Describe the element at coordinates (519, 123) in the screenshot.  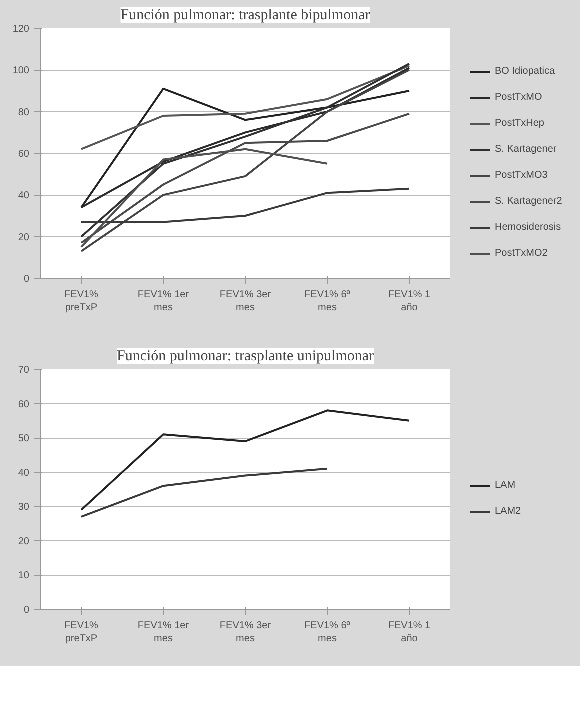
I see `legend-label: PostTxHep` at that location.